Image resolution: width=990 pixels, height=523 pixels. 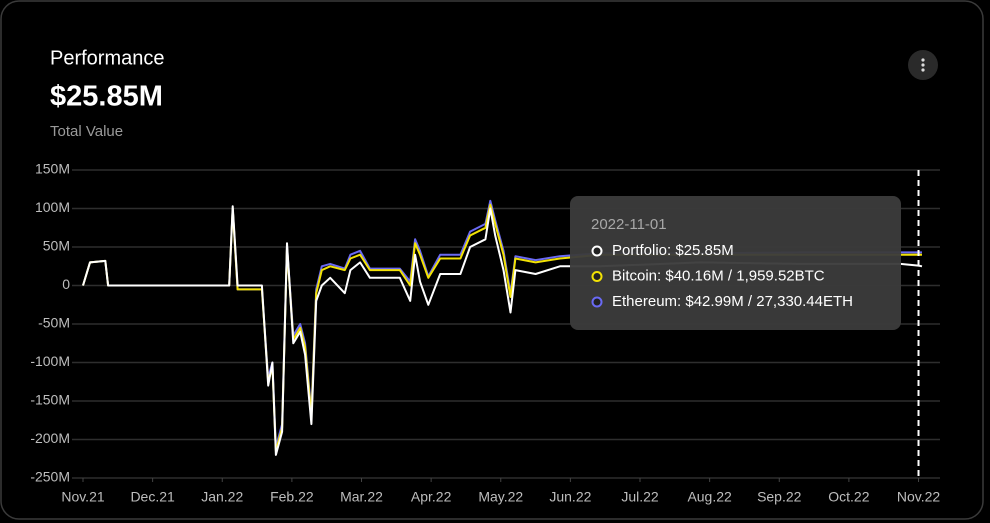 I want to click on tooltip-box, so click(x=735, y=263).